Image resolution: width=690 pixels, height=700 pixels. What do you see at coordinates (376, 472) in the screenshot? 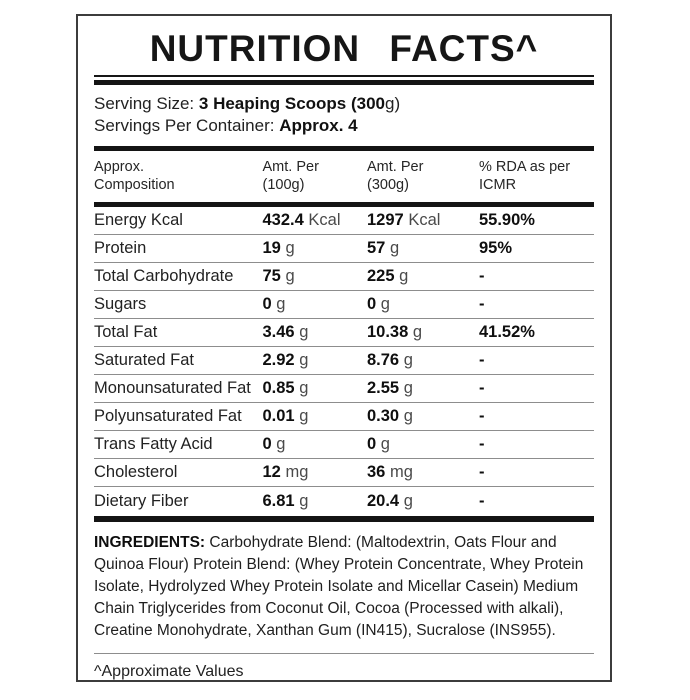
I see `amt-300-value: 36` at bounding box center [376, 472].